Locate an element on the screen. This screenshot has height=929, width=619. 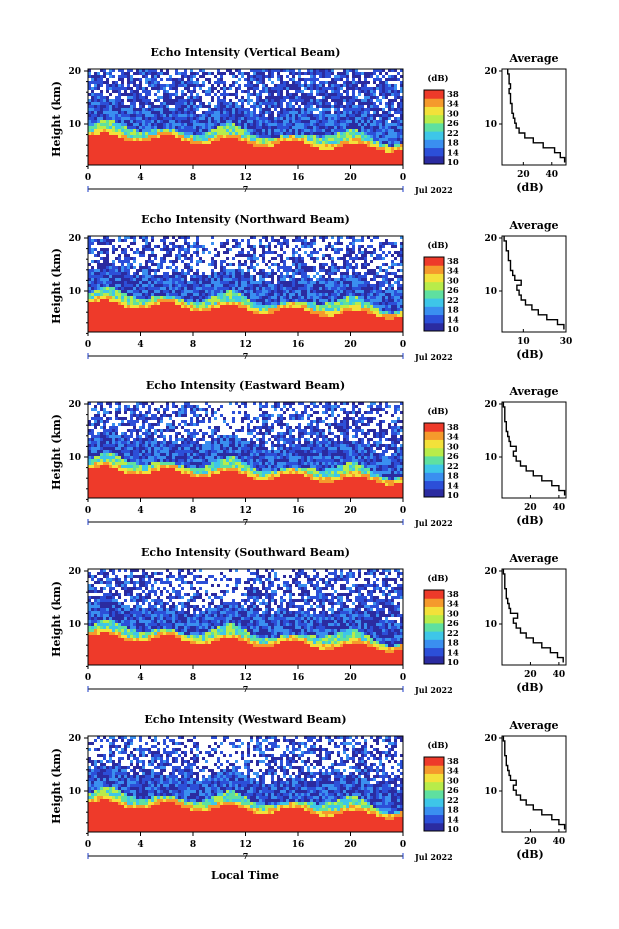
profile-x-tick-label: 30 is located at coordinates (566, 342).